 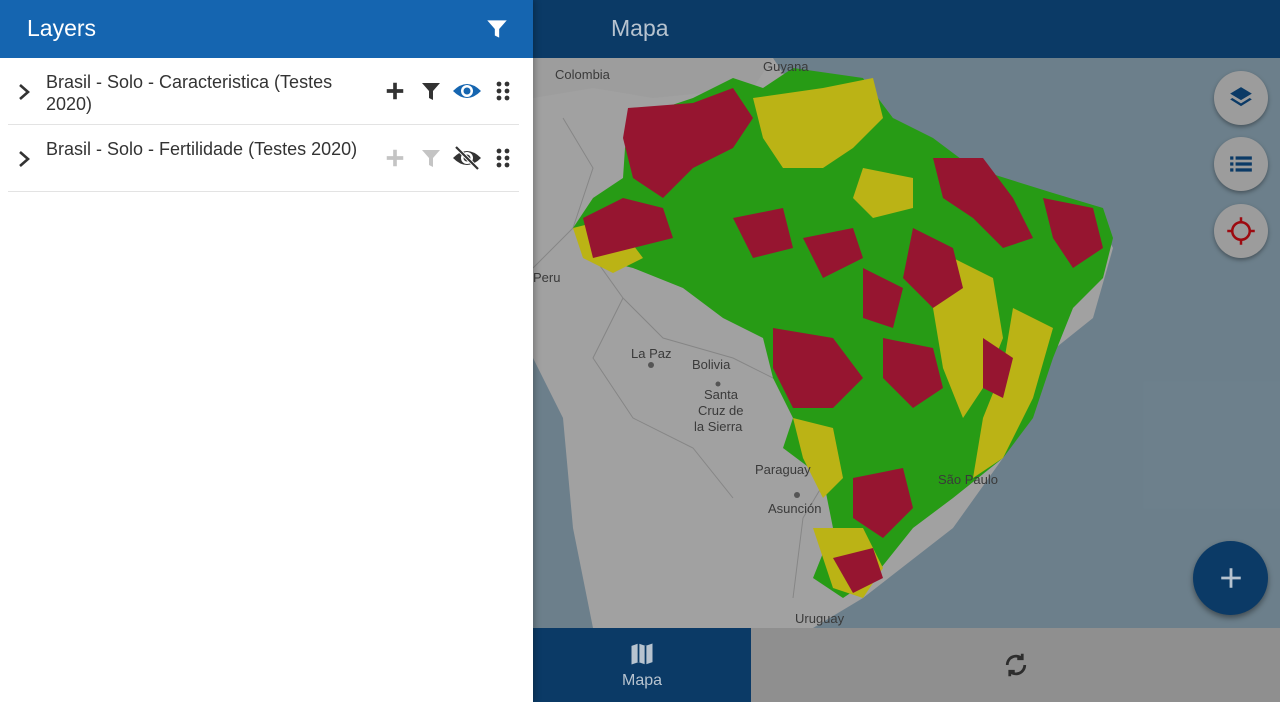 I want to click on panel-header: Layers, so click(x=266, y=29).